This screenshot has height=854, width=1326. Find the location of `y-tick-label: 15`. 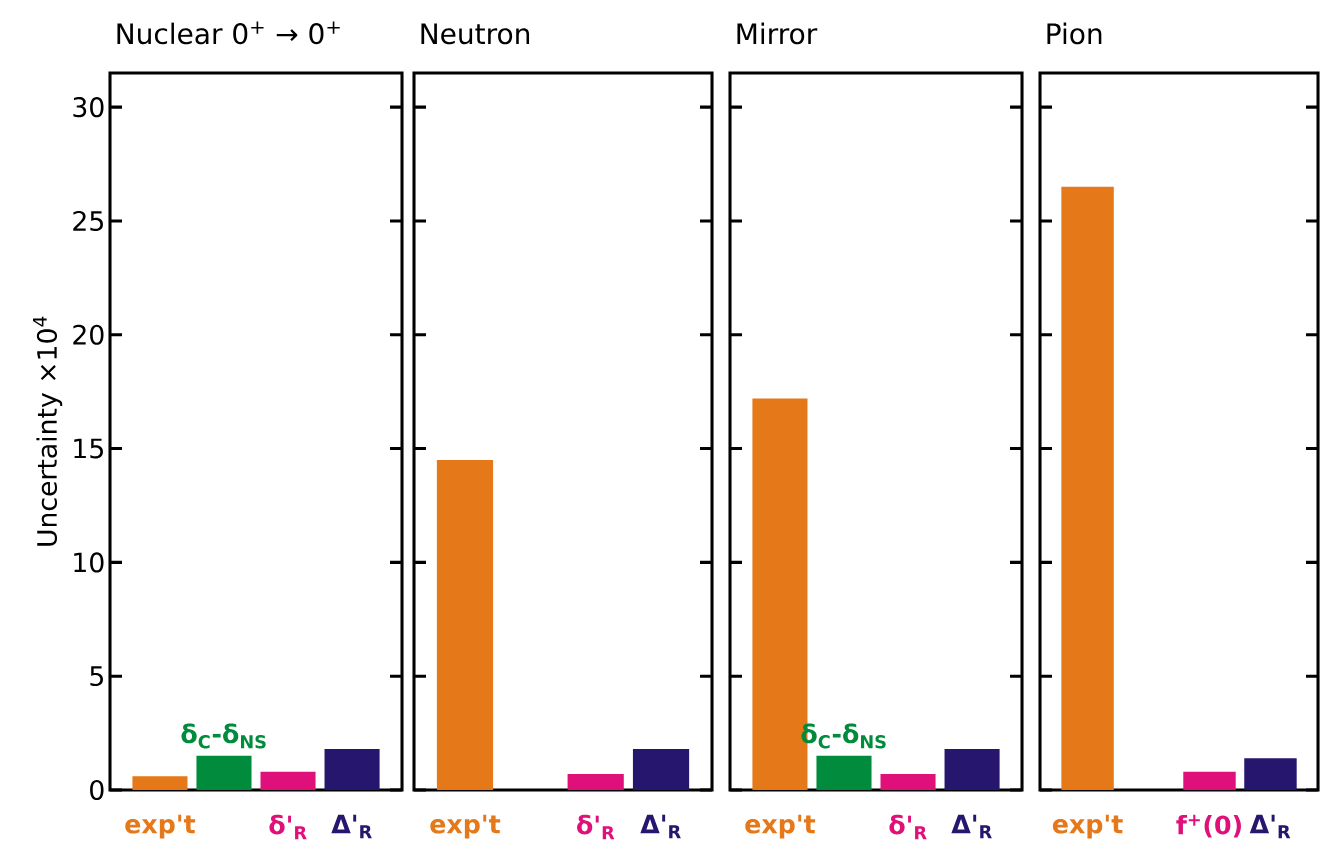

y-tick-label: 15 is located at coordinates (88, 448).